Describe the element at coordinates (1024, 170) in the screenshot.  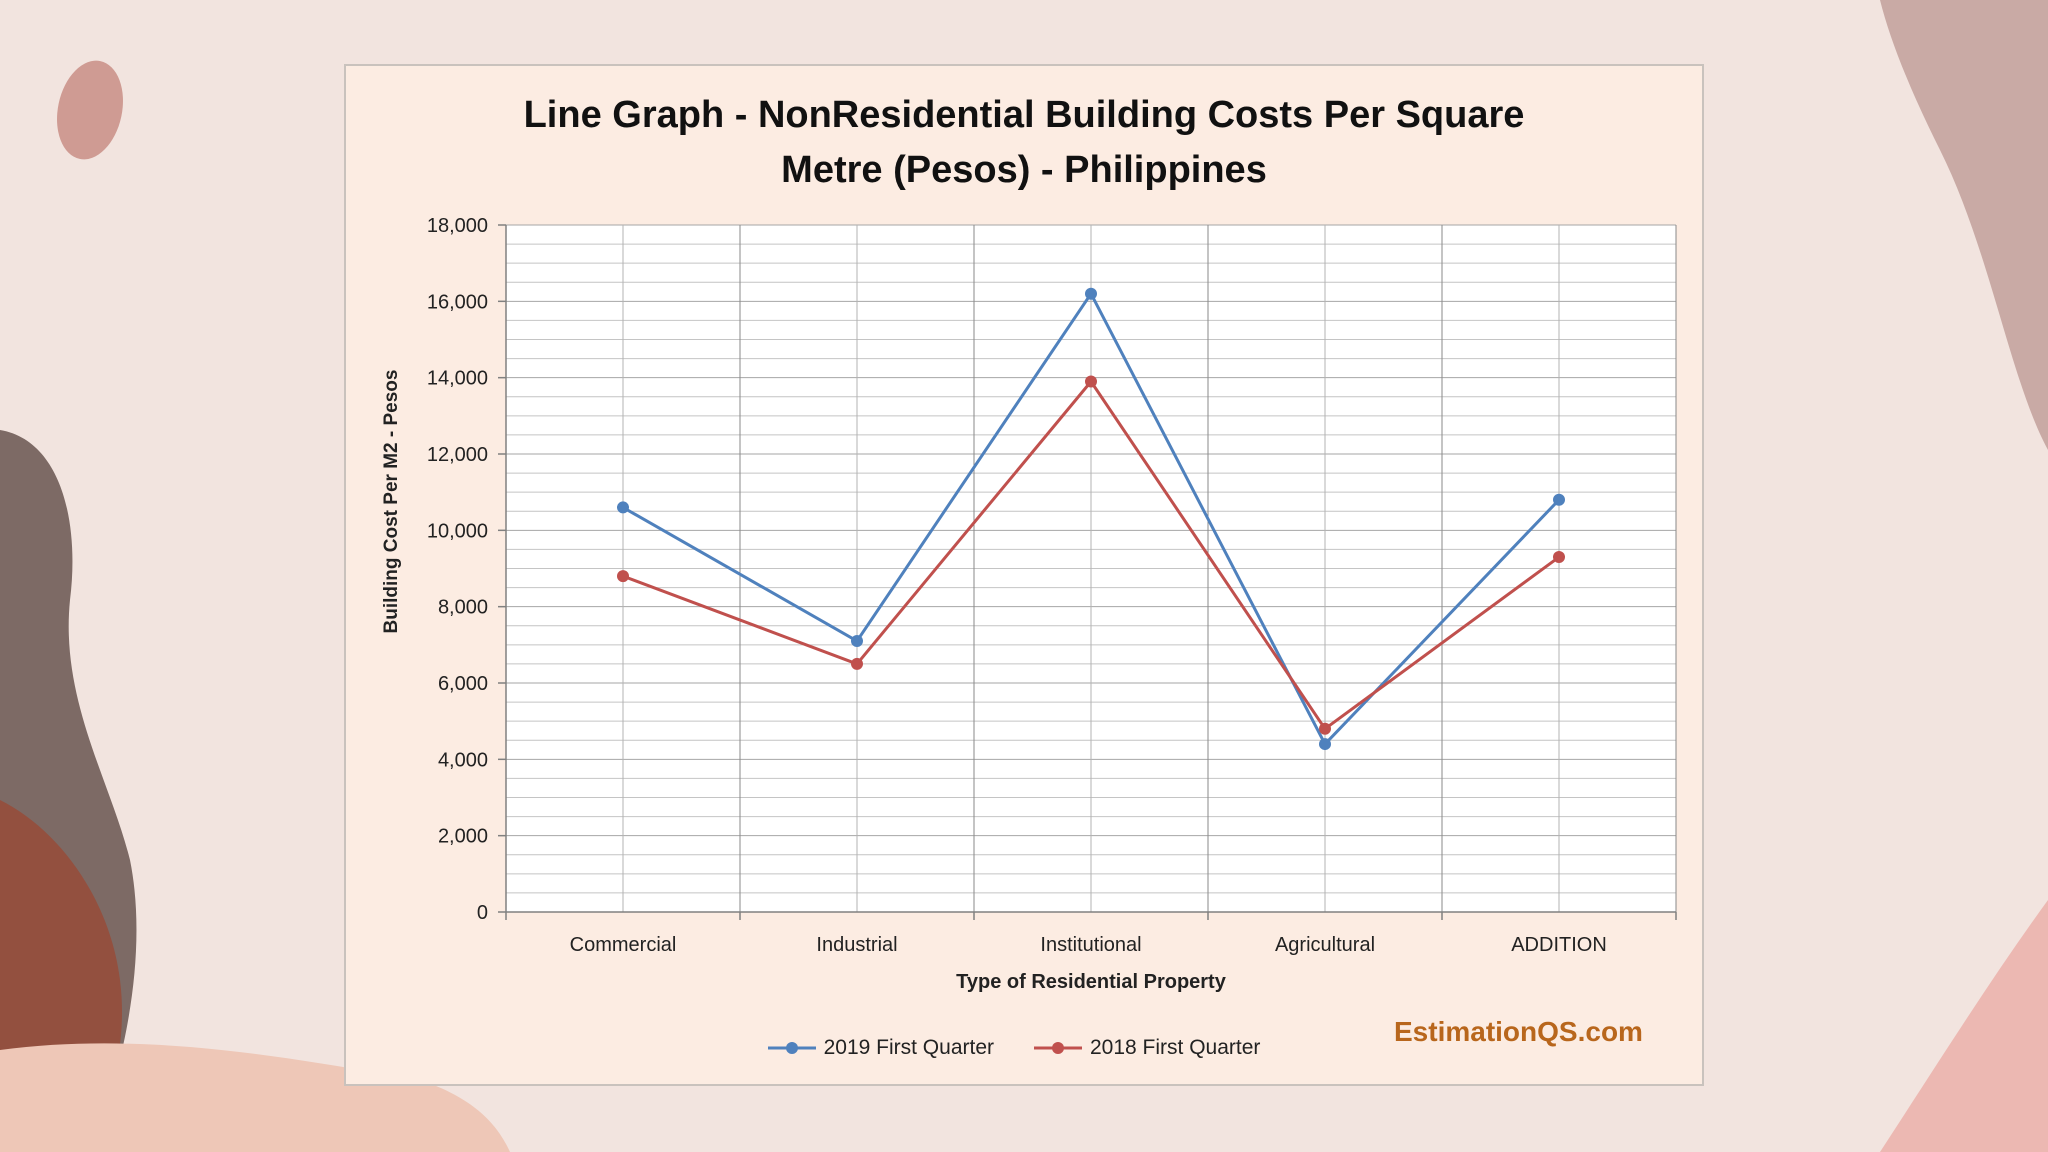
I see `chart-title-line-2: Metre (Pesos) - Philippines` at that location.